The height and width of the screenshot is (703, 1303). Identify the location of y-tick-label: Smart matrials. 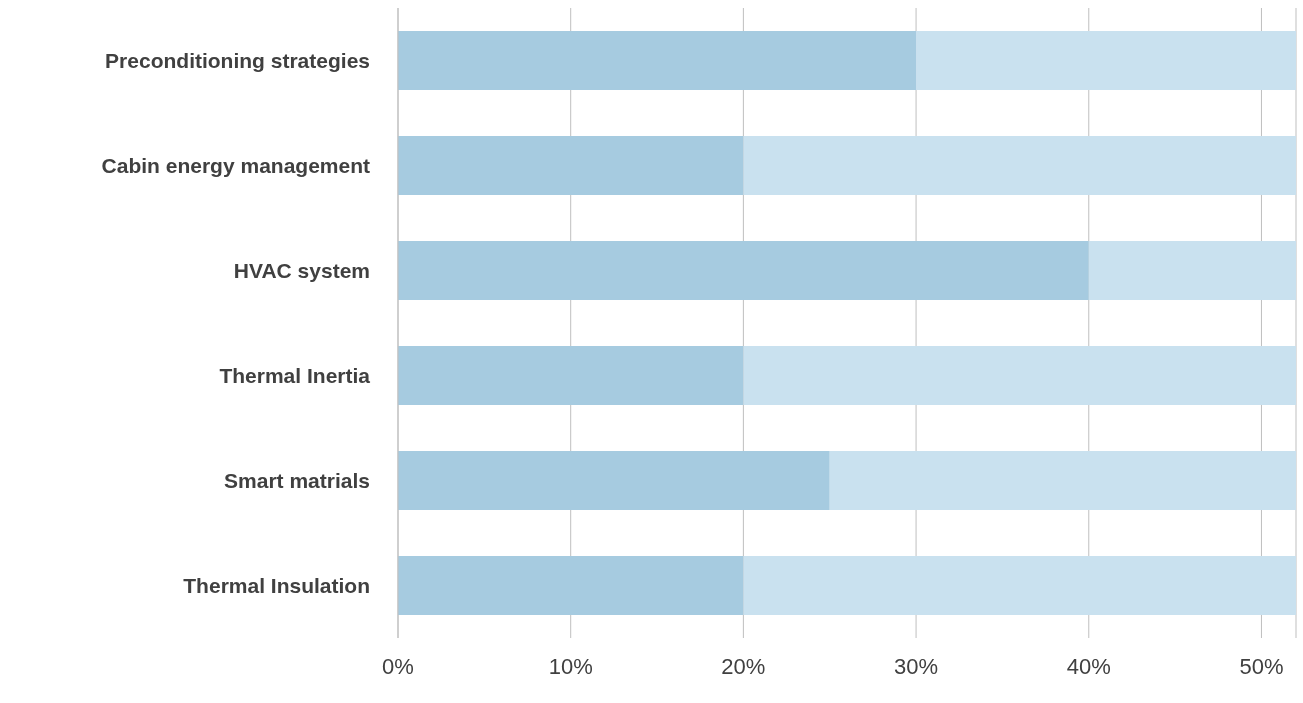
(297, 480).